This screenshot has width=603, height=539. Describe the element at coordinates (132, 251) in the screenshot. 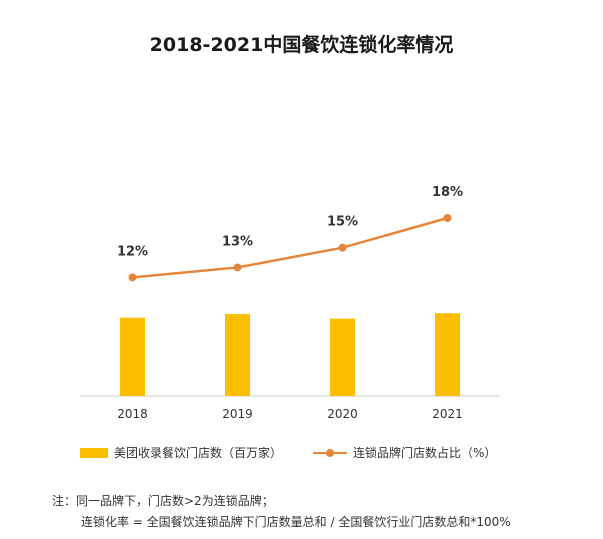

I see `data-label-2018: 12%` at that location.